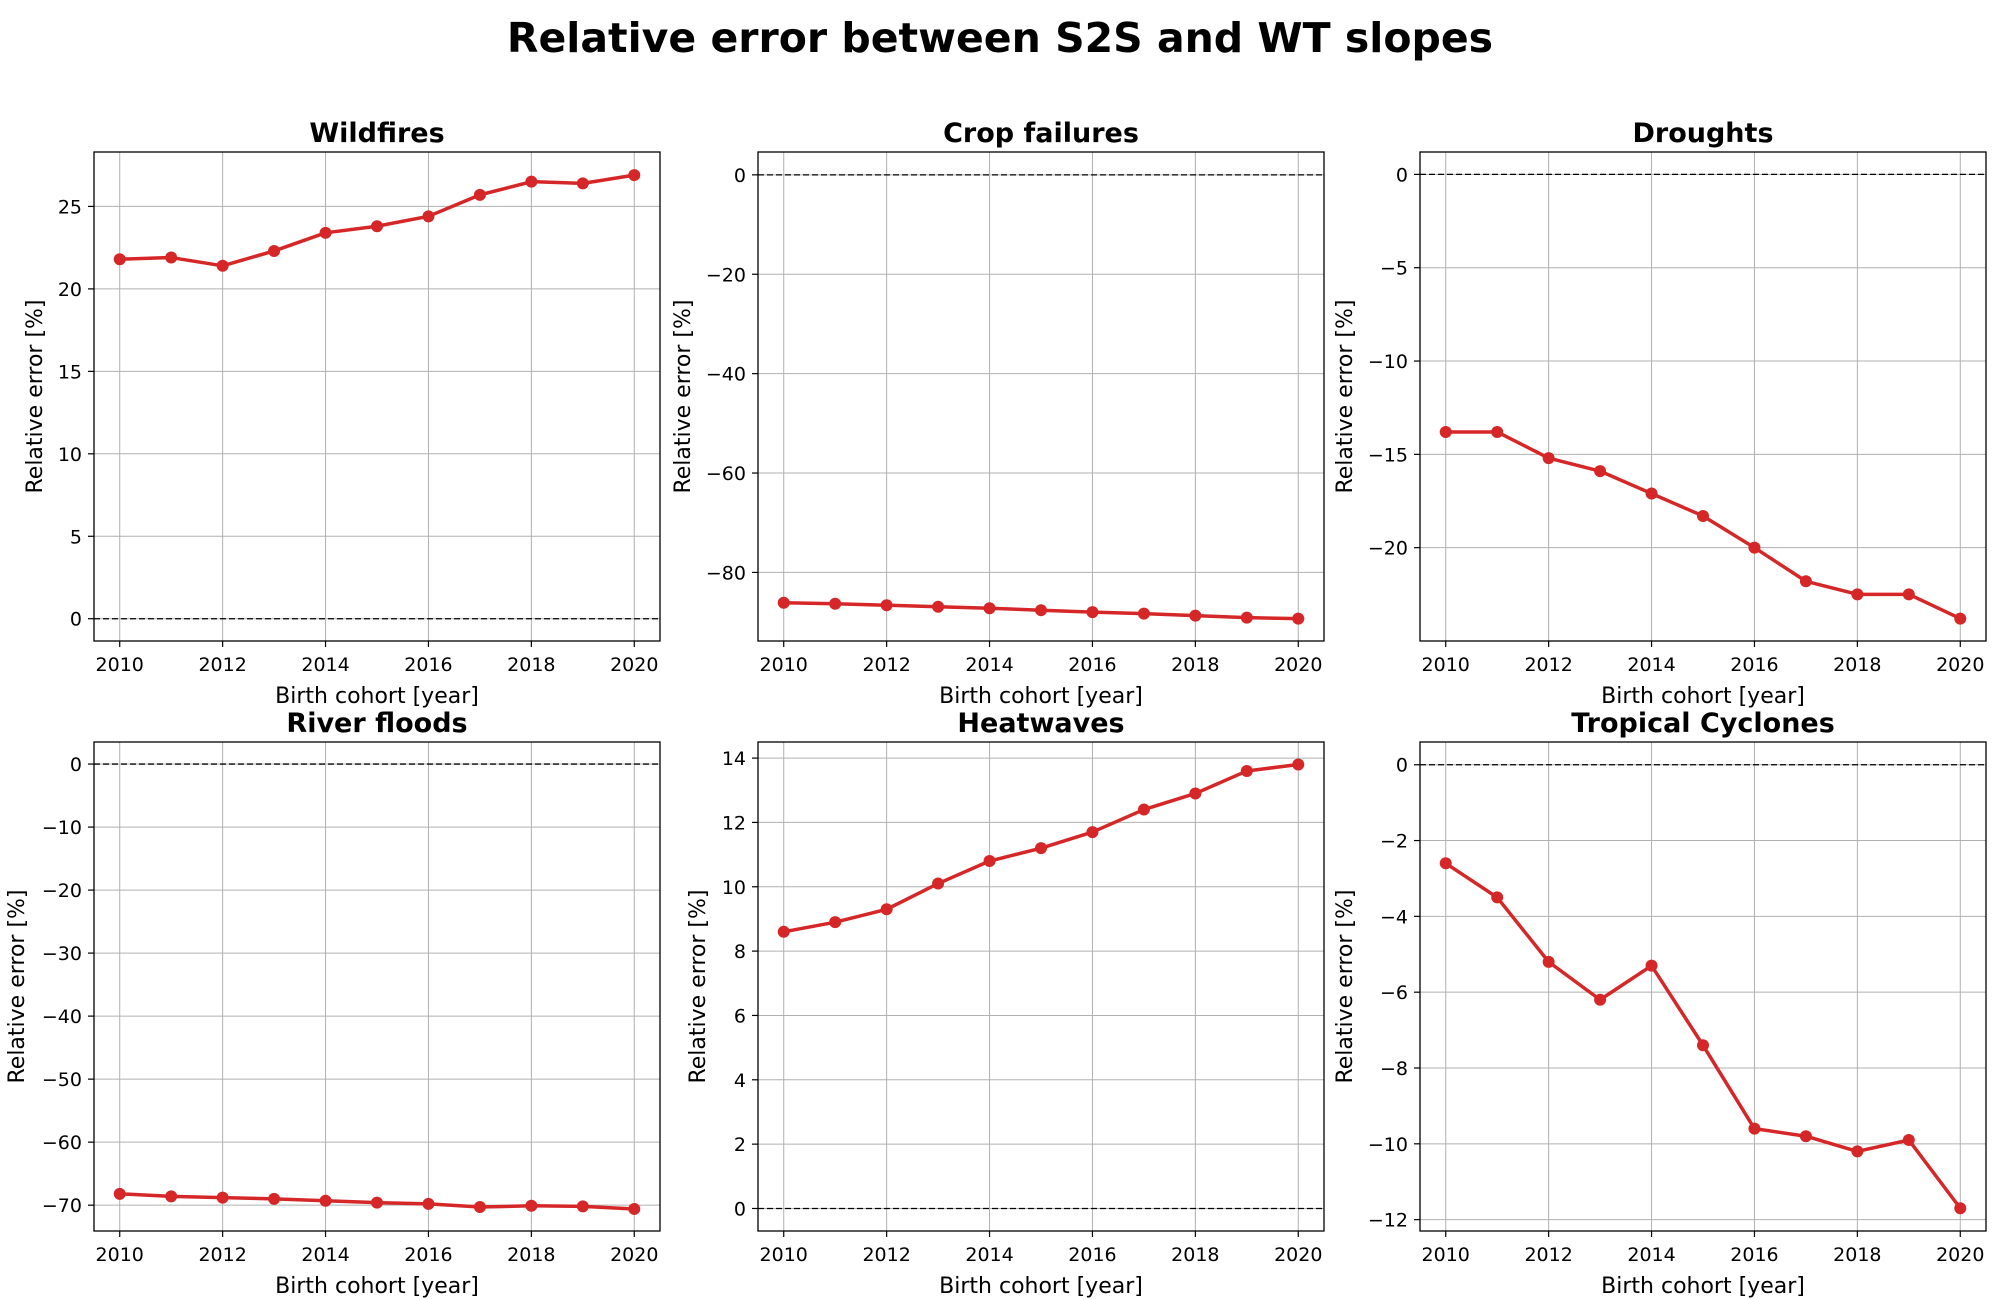  Describe the element at coordinates (1703, 723) in the screenshot. I see `subplot-title: Tropical Cyclones` at that location.